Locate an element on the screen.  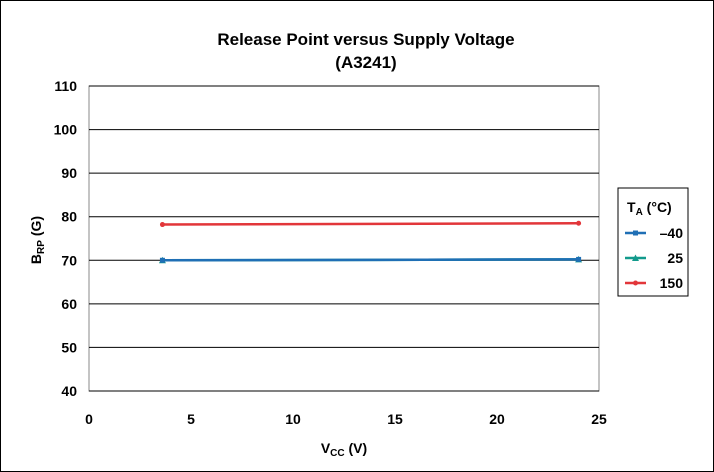
y-tick-label: 110 is located at coordinates (65, 86).